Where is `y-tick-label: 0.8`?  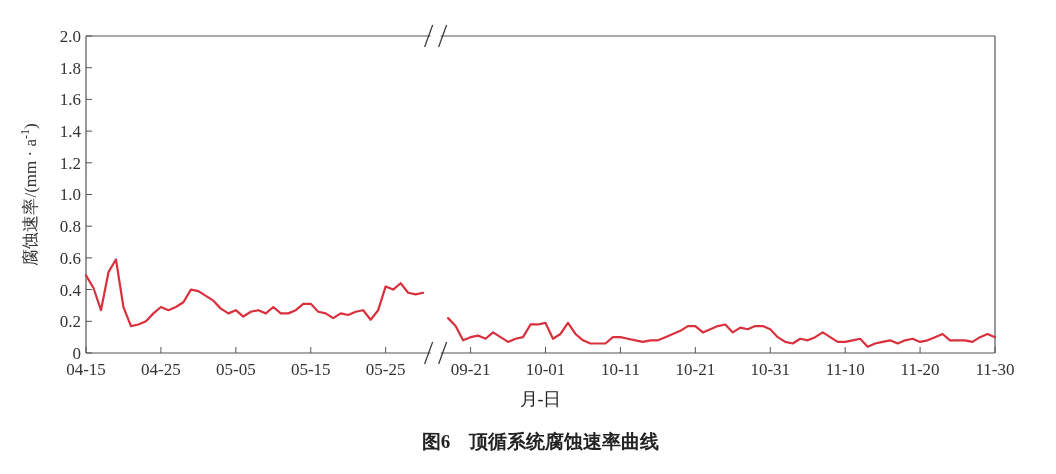 y-tick-label: 0.8 is located at coordinates (70, 227).